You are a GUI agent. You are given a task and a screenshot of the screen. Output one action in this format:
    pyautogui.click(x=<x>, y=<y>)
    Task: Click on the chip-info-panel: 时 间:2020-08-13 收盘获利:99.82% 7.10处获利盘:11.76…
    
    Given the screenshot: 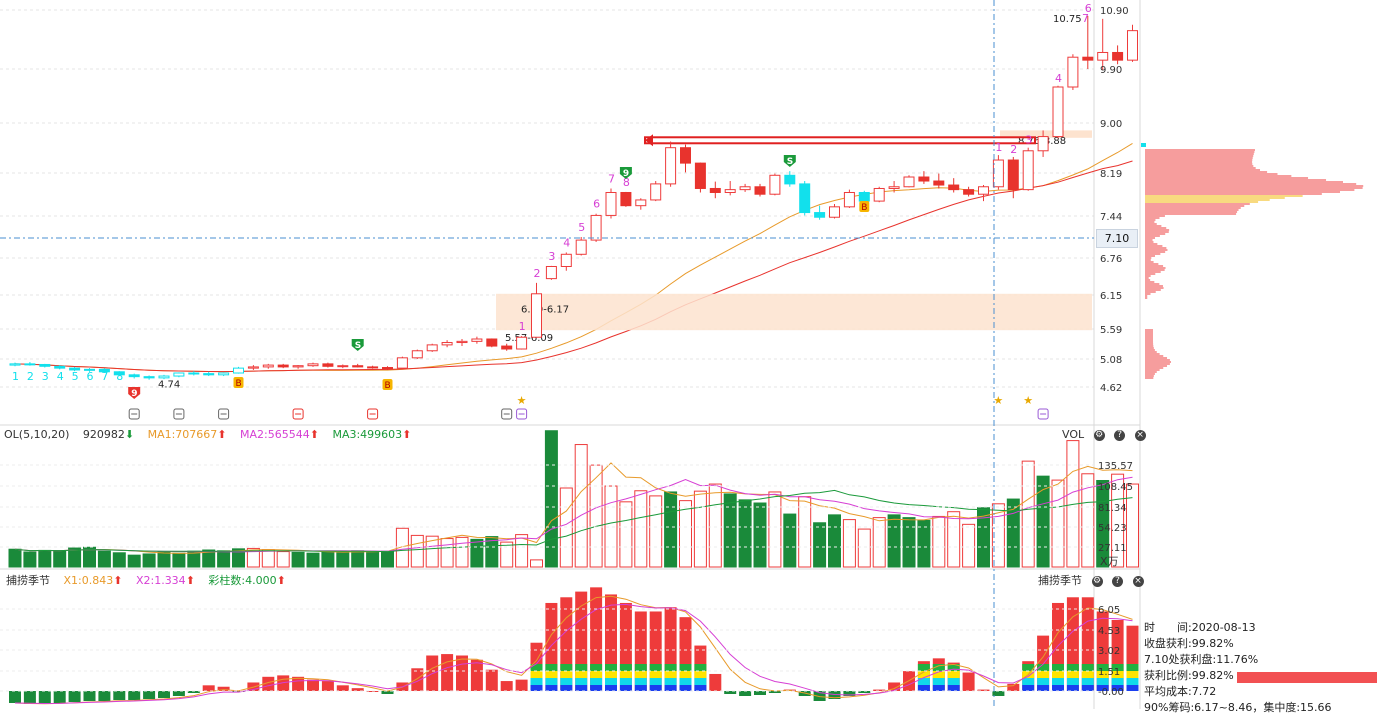 What is the action you would take?
    pyautogui.click(x=1264, y=668)
    